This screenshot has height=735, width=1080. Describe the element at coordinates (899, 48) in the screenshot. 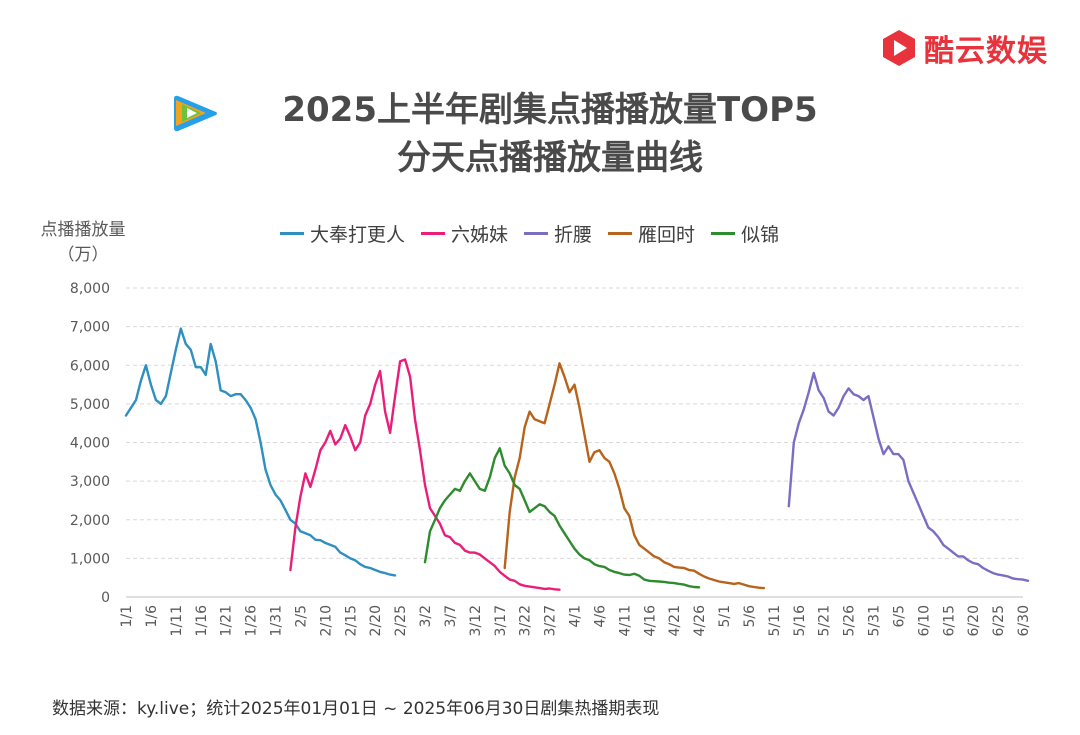

I see `play-hexagon-icon` at that location.